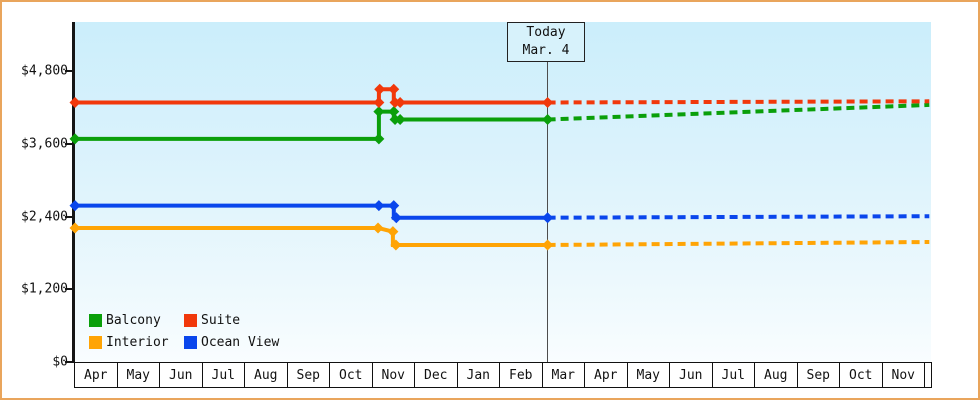  Describe the element at coordinates (564, 375) in the screenshot. I see `x-axis-month-cell: Mar` at that location.